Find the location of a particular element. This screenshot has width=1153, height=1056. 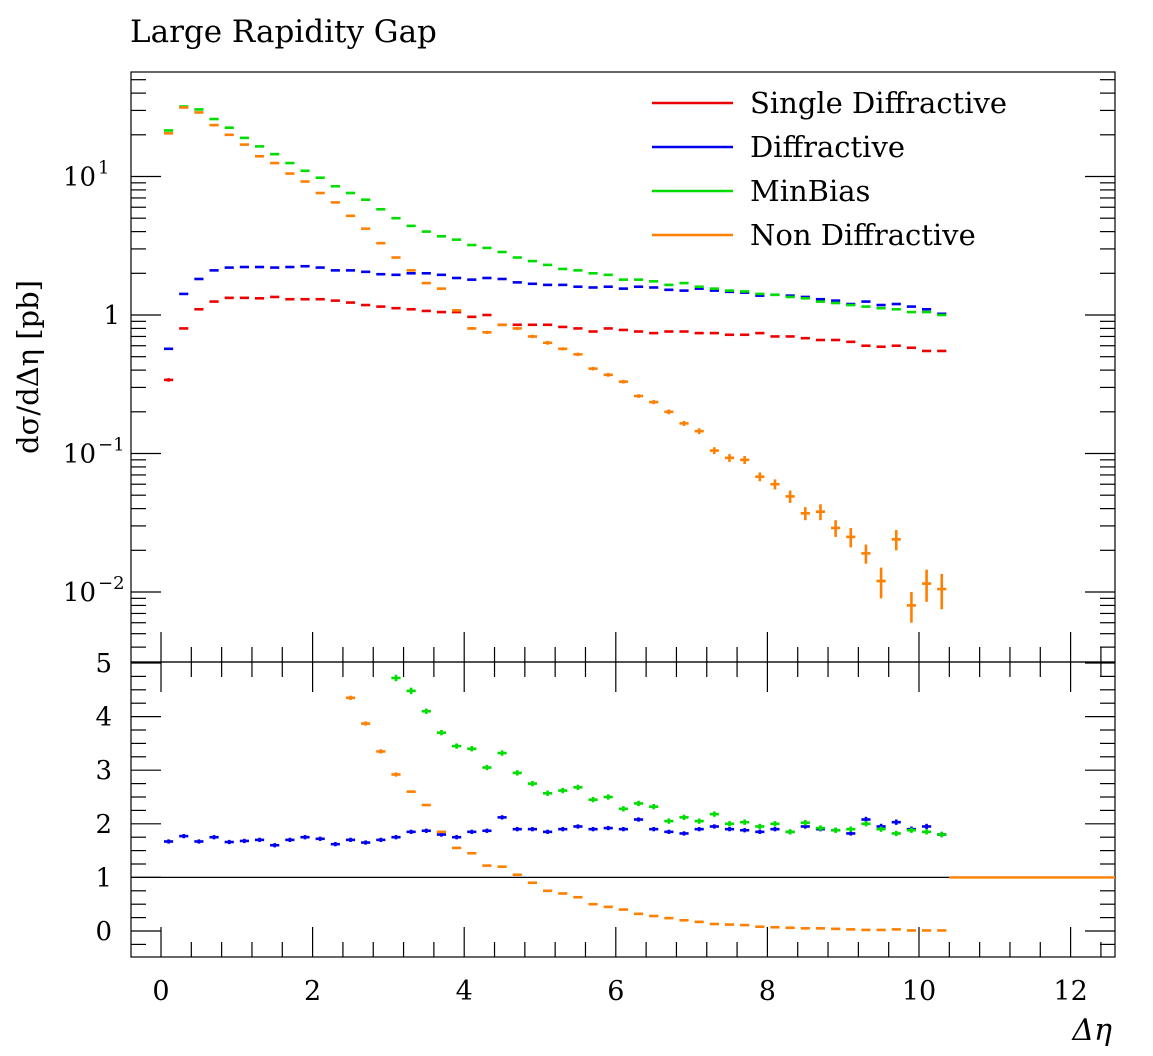

x-tick-label: 6 is located at coordinates (615, 991).